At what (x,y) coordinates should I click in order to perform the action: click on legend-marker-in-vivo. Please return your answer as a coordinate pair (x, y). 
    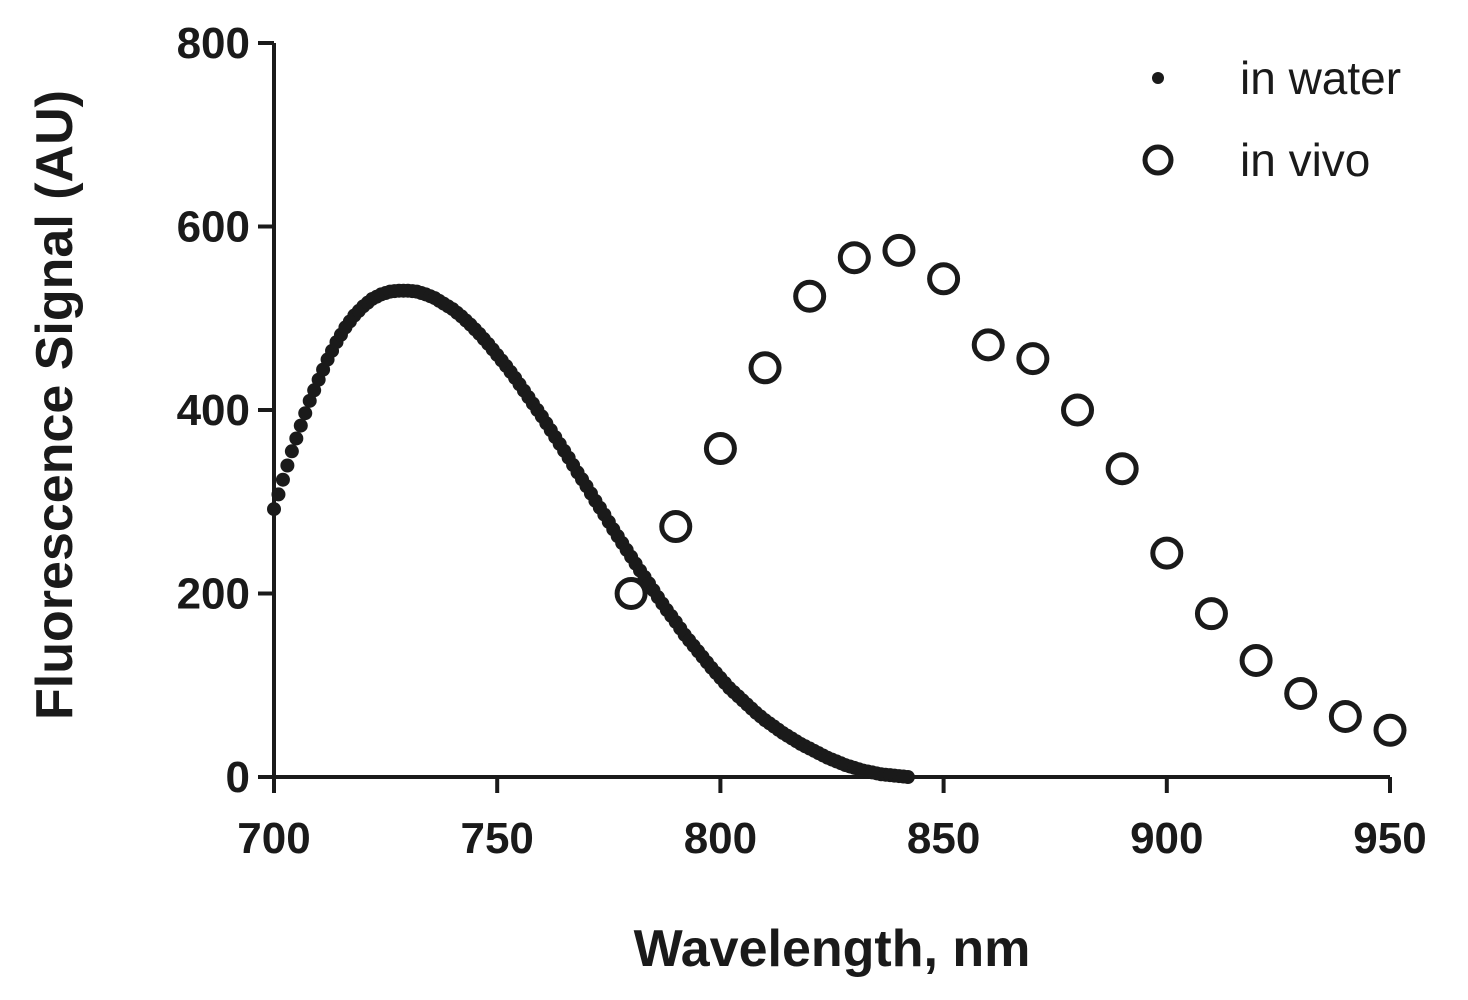
    Looking at the image, I should click on (1158, 160).